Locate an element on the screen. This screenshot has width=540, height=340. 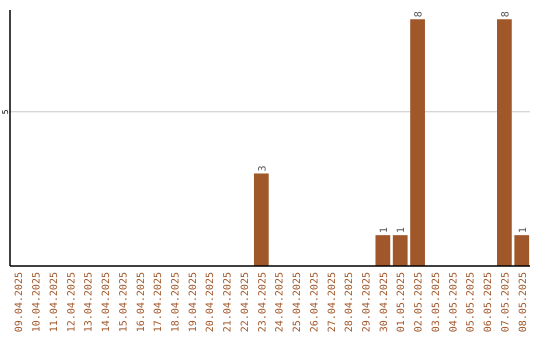
x-tick-label: 01.05.2025 is located at coordinates (402, 302).